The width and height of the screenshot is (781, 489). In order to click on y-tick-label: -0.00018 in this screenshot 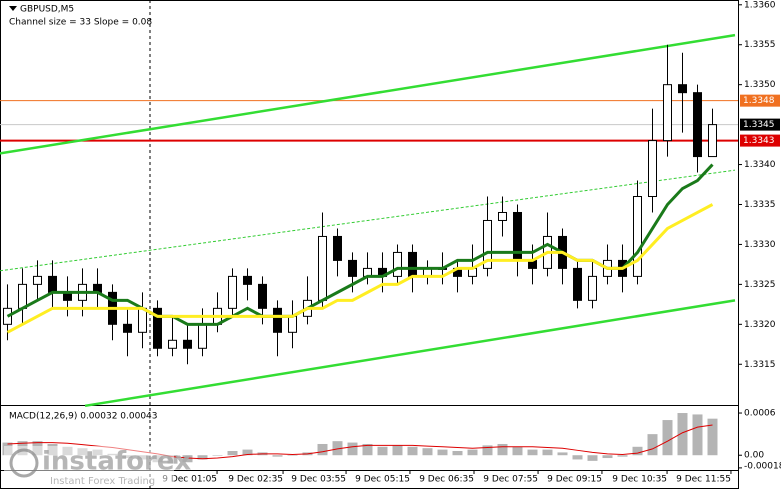, I will do `click(762, 467)`.